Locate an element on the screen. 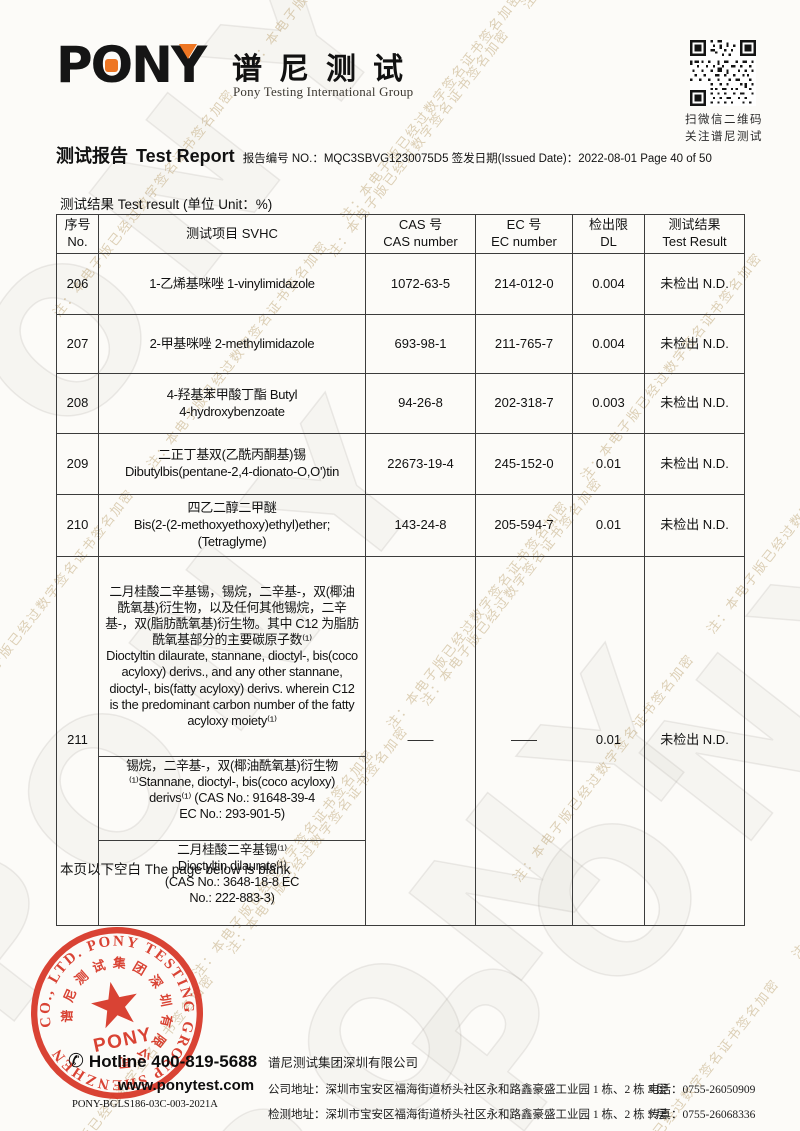  stamp-ring is located at coordinates (117, 1013).